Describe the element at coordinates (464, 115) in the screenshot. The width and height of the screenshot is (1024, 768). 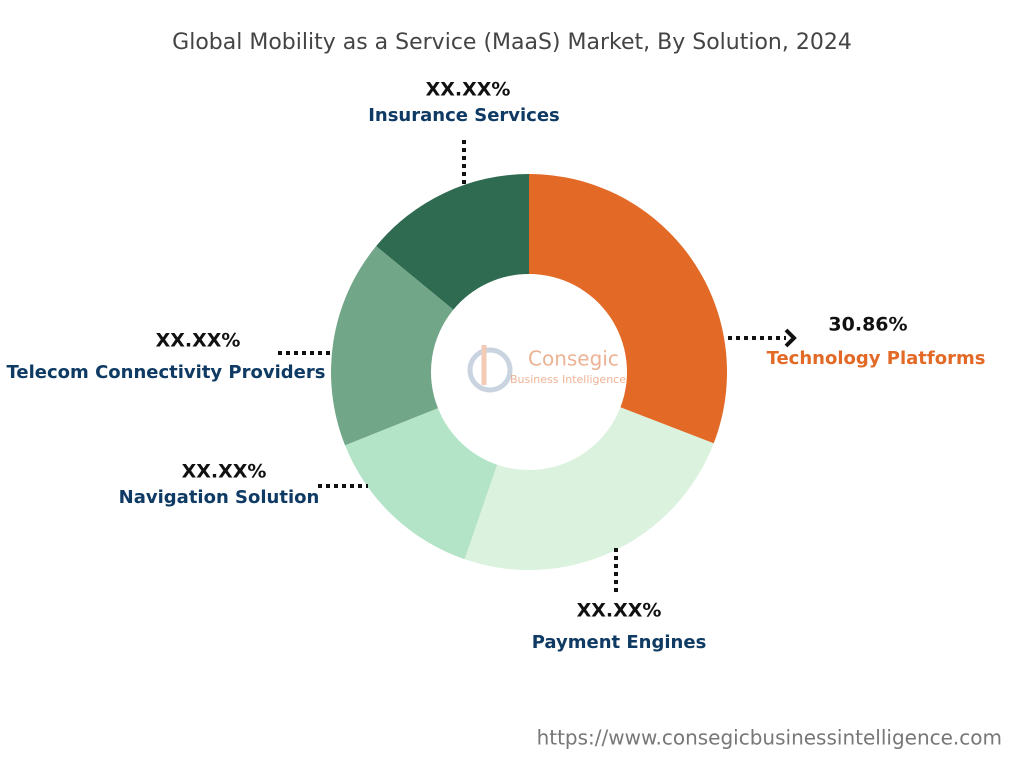
I see `category-label: Insurance Services` at that location.